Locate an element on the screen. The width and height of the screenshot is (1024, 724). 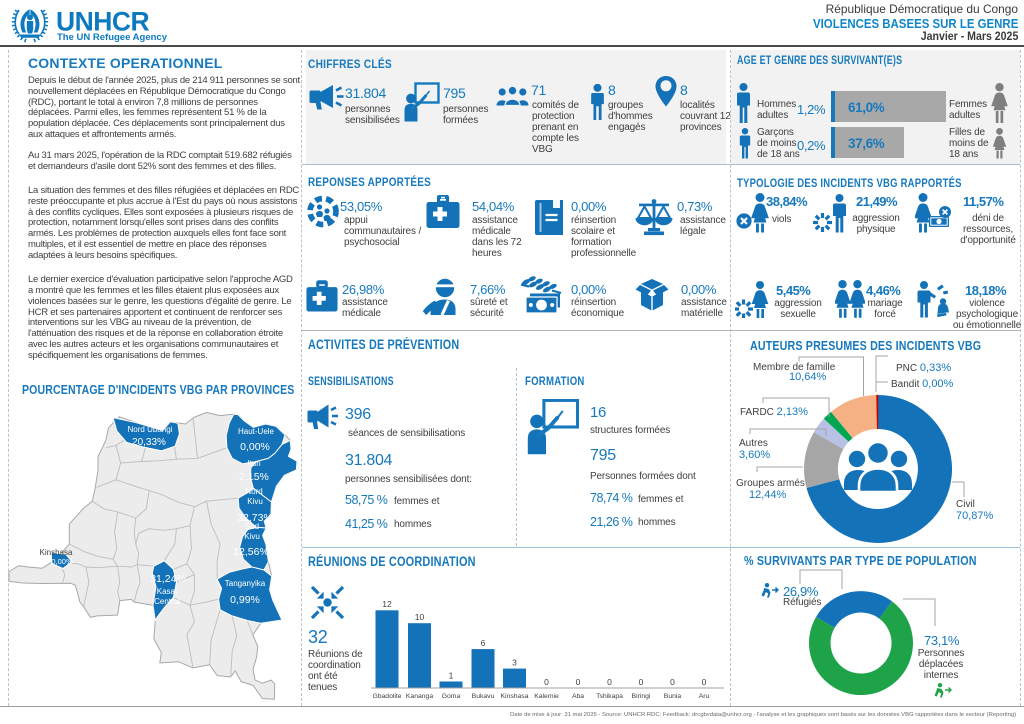
svg-text: Central is located at coordinates (167, 601).